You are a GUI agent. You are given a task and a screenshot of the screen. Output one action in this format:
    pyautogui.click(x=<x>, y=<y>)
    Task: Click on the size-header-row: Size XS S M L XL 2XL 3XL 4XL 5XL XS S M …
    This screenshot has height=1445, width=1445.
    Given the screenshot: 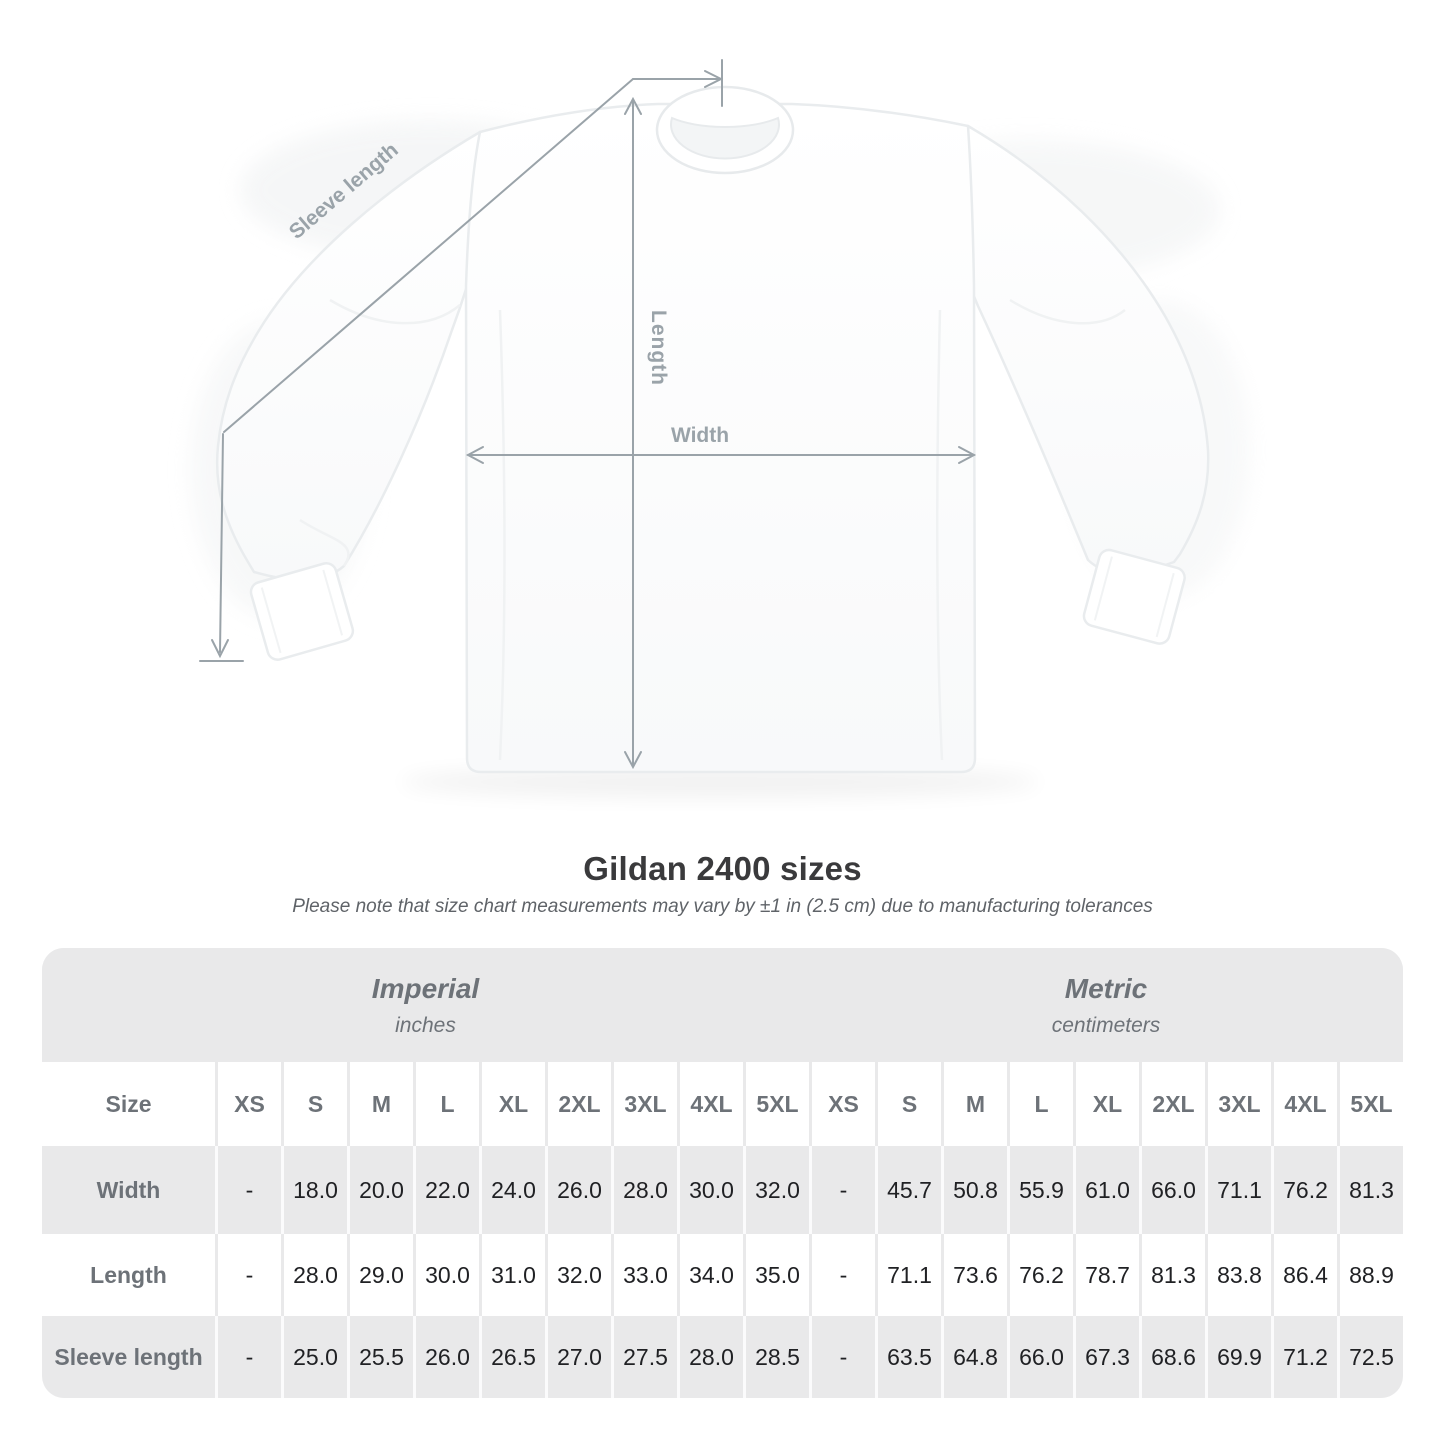 What is the action you would take?
    pyautogui.click(x=722, y=1104)
    